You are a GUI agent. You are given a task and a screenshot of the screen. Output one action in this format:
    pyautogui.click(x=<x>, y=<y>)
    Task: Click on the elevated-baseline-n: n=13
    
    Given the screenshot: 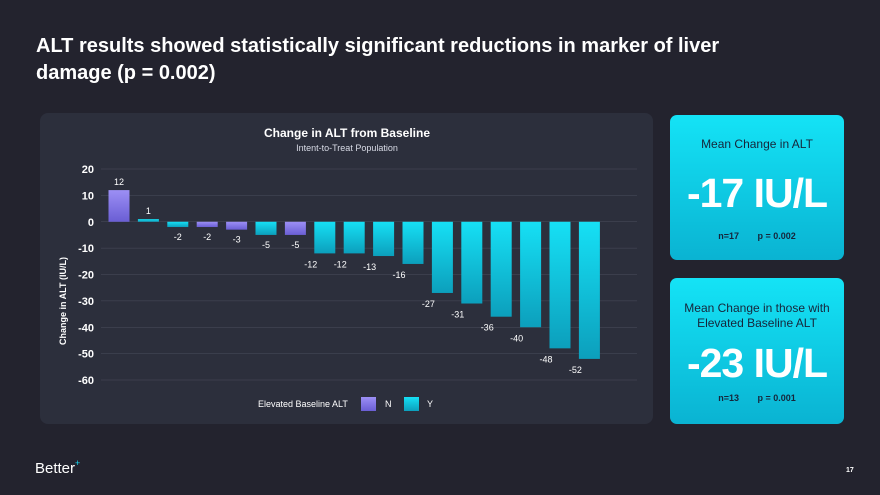 What is the action you would take?
    pyautogui.click(x=728, y=398)
    